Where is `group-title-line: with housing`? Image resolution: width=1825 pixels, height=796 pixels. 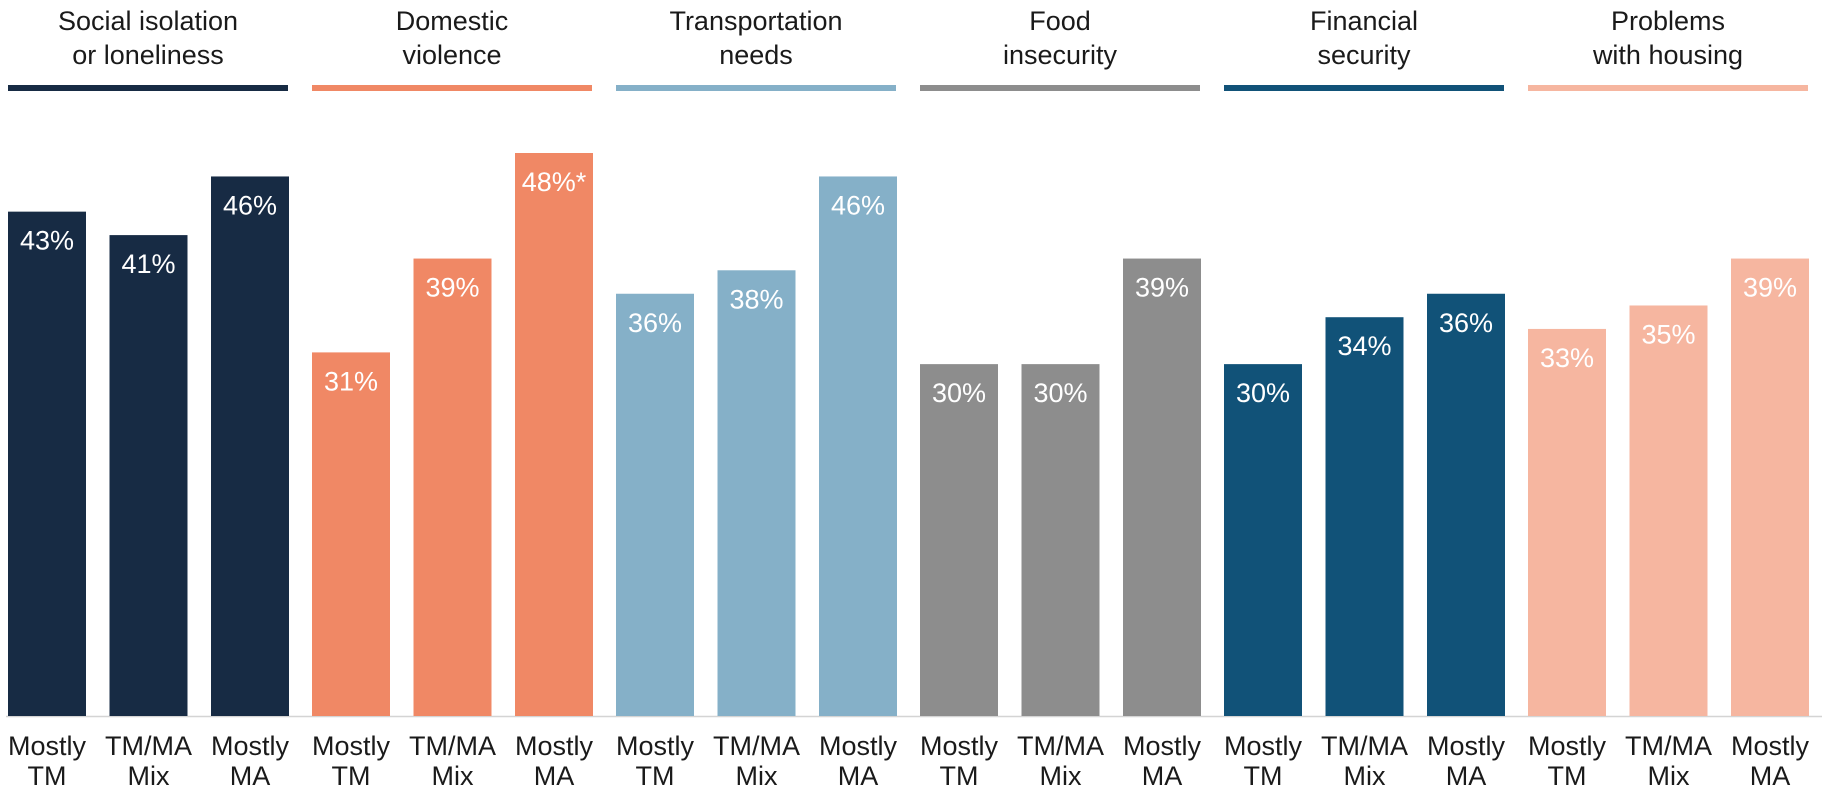 group-title-line: with housing is located at coordinates (1667, 55).